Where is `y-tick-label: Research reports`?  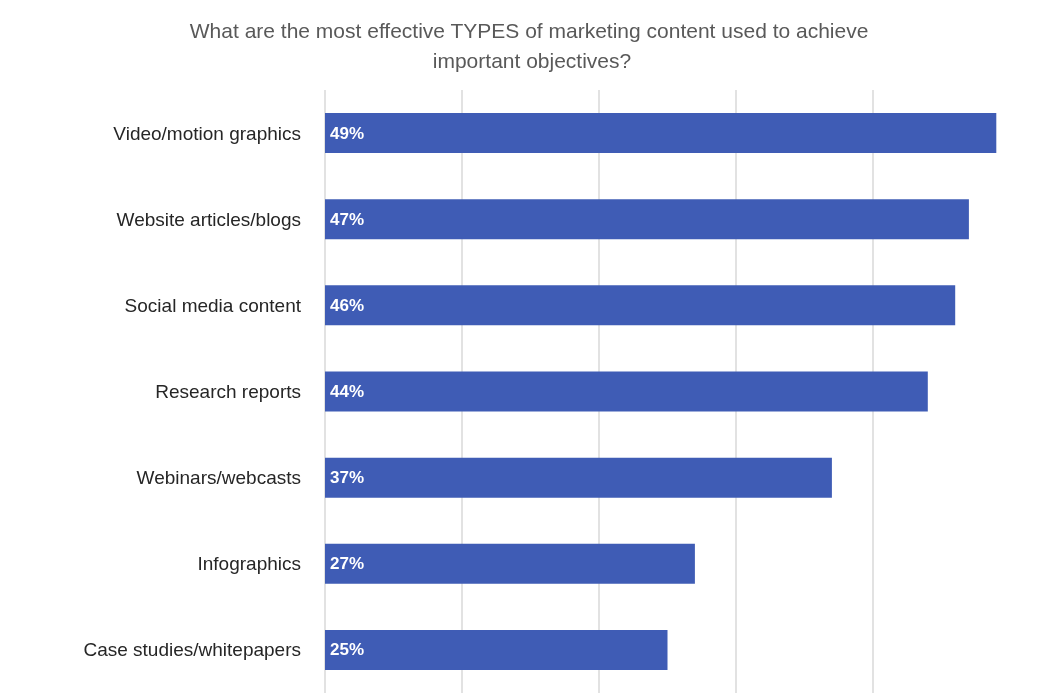 y-tick-label: Research reports is located at coordinates (228, 391).